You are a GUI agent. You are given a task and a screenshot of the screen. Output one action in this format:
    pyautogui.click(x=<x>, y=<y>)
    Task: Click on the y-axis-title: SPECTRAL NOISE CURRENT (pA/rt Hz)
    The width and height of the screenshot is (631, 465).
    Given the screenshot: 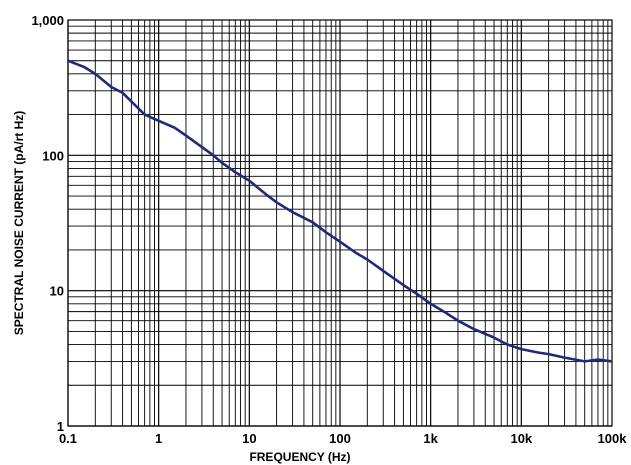 What is the action you would take?
    pyautogui.click(x=19, y=223)
    